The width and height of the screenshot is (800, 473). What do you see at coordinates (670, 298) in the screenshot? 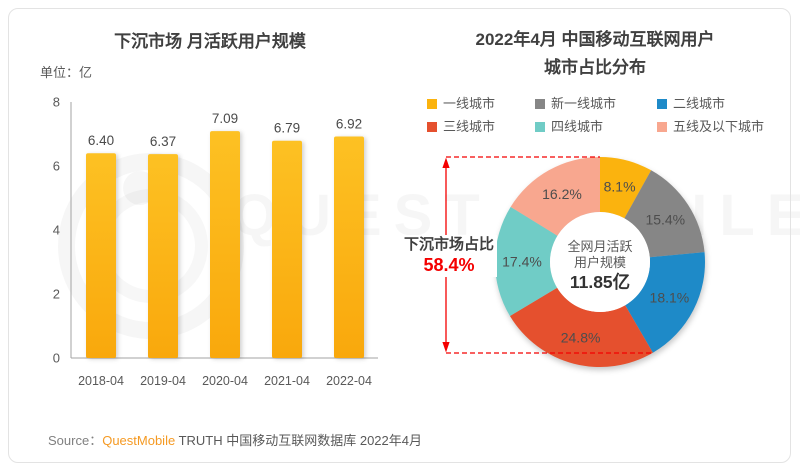
I see `pie-percent-label: 18.1%` at bounding box center [670, 298].